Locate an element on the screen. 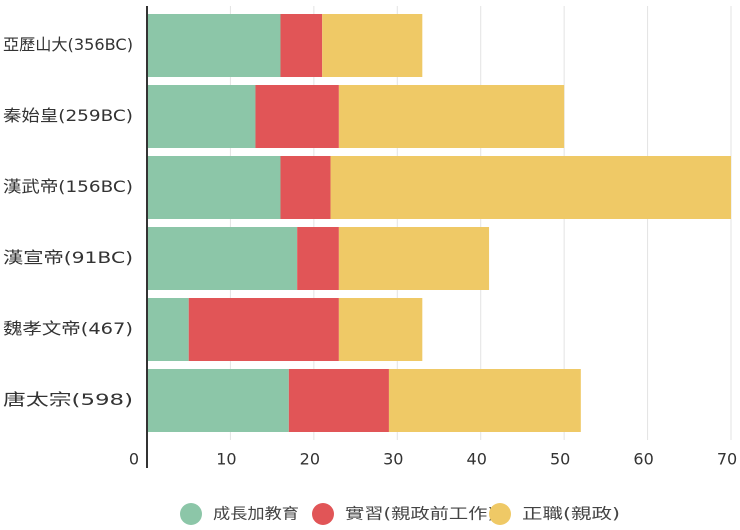 This screenshot has width=740, height=530. x-tick-label-60: 60 is located at coordinates (643, 459).